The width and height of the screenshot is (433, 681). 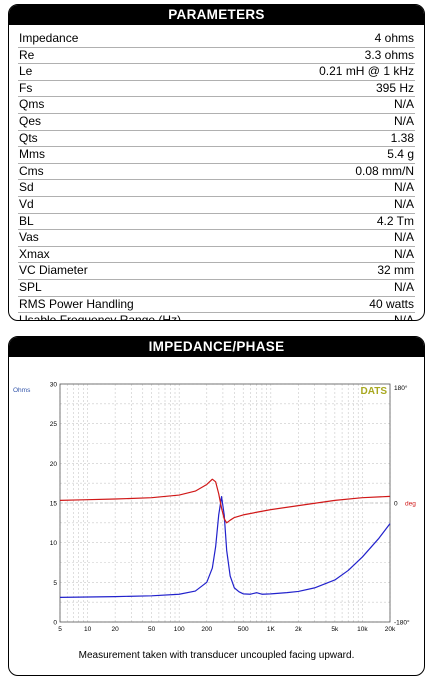 What do you see at coordinates (395, 270) in the screenshot?
I see `parameter-value: 32 mm` at bounding box center [395, 270].